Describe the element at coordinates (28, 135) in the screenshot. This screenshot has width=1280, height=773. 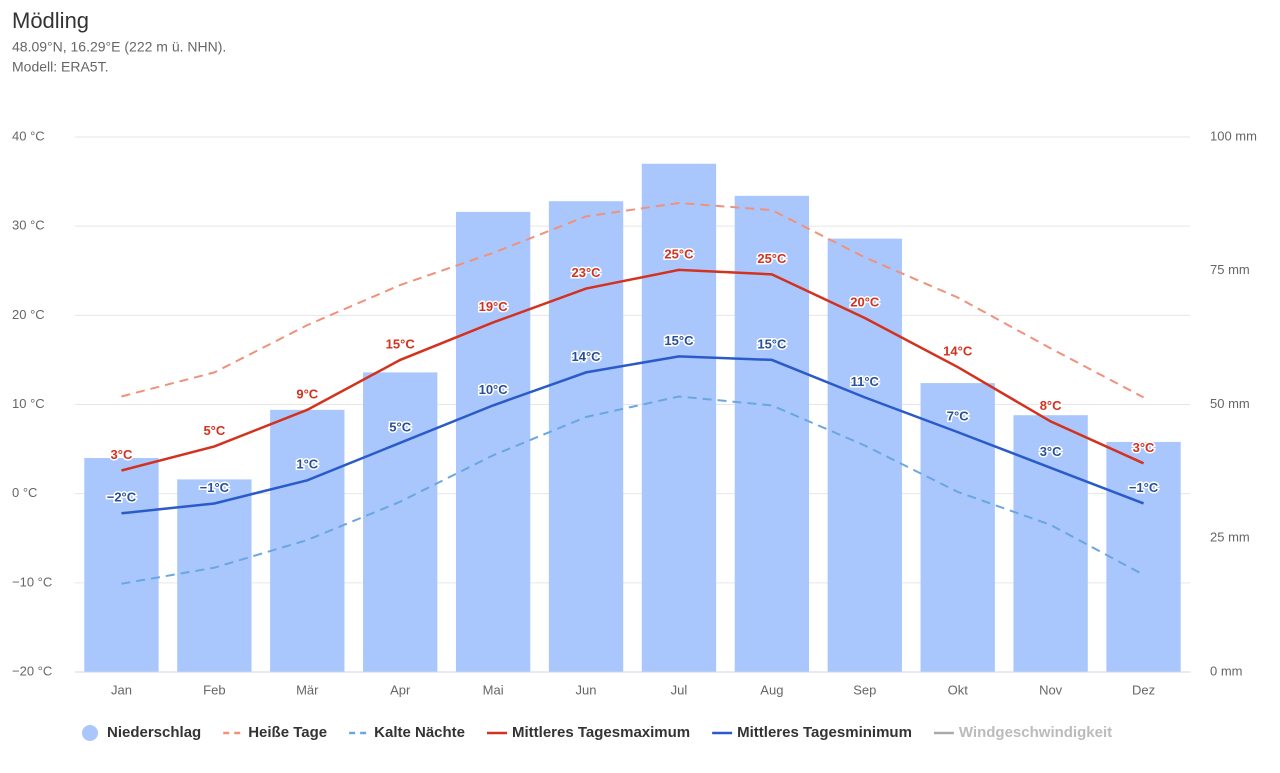
I see `y-tick-label: 40 °C` at that location.